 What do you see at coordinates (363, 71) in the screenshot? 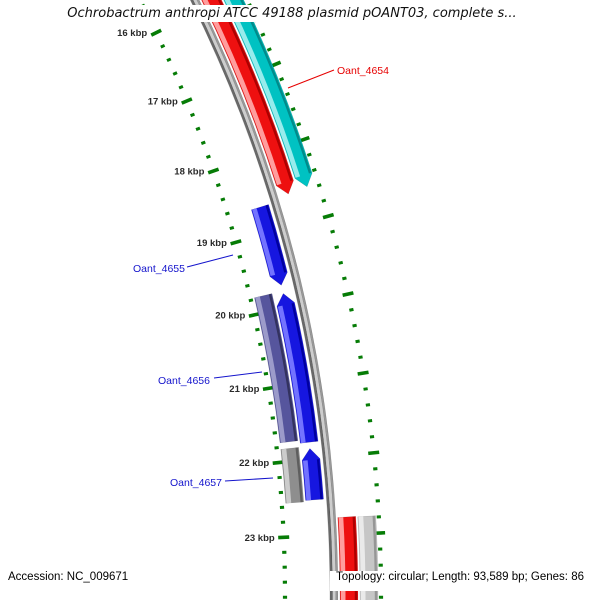
I see `gene-label-Oant_4654: Oant_4654` at bounding box center [363, 71].